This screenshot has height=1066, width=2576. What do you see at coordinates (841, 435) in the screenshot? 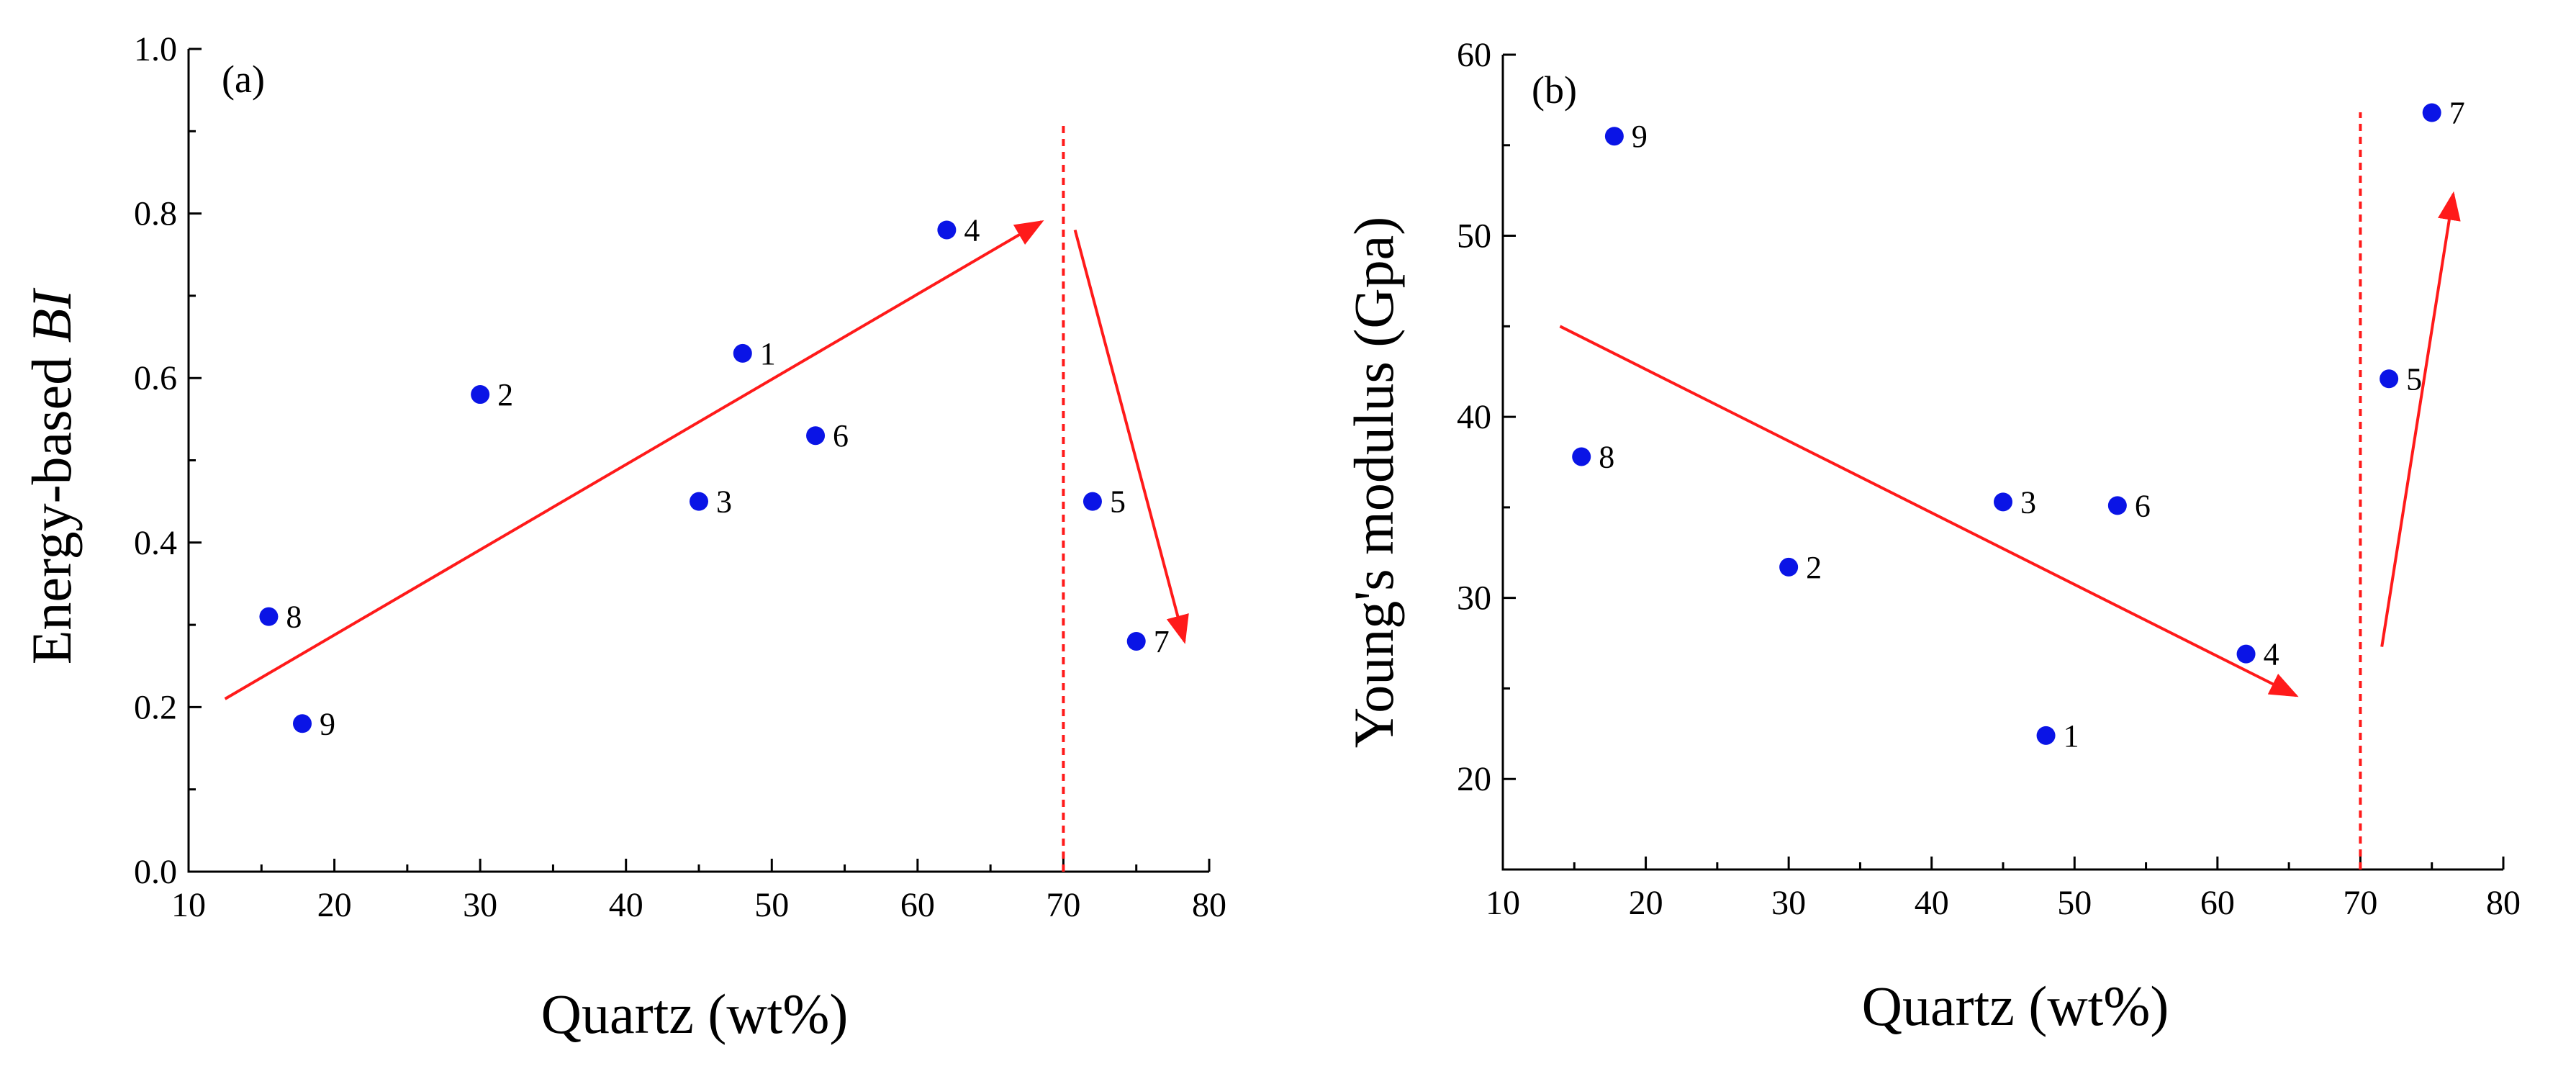
I see `panel-a-point-label-6: 6` at bounding box center [841, 435].